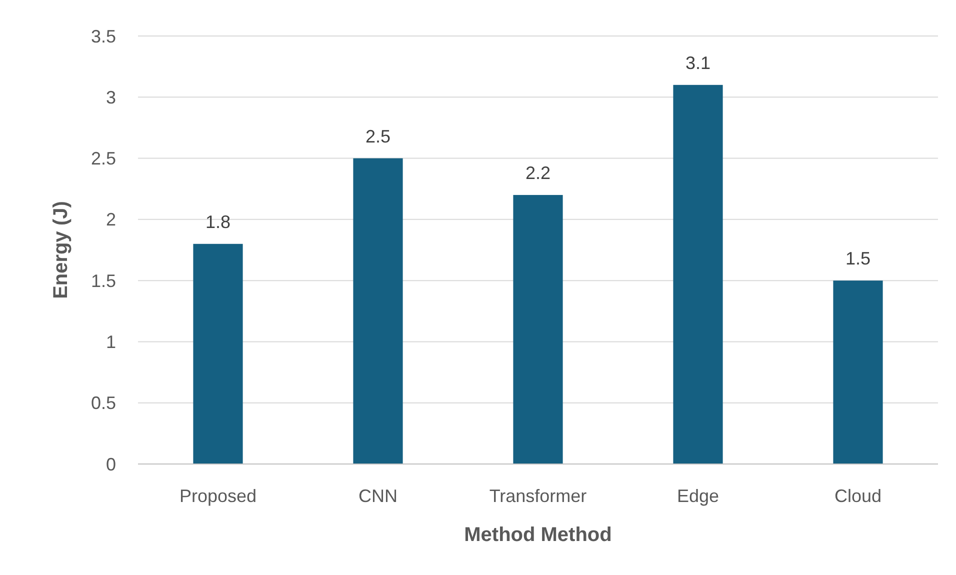  I want to click on x-tick-label: Proposed, so click(218, 496).